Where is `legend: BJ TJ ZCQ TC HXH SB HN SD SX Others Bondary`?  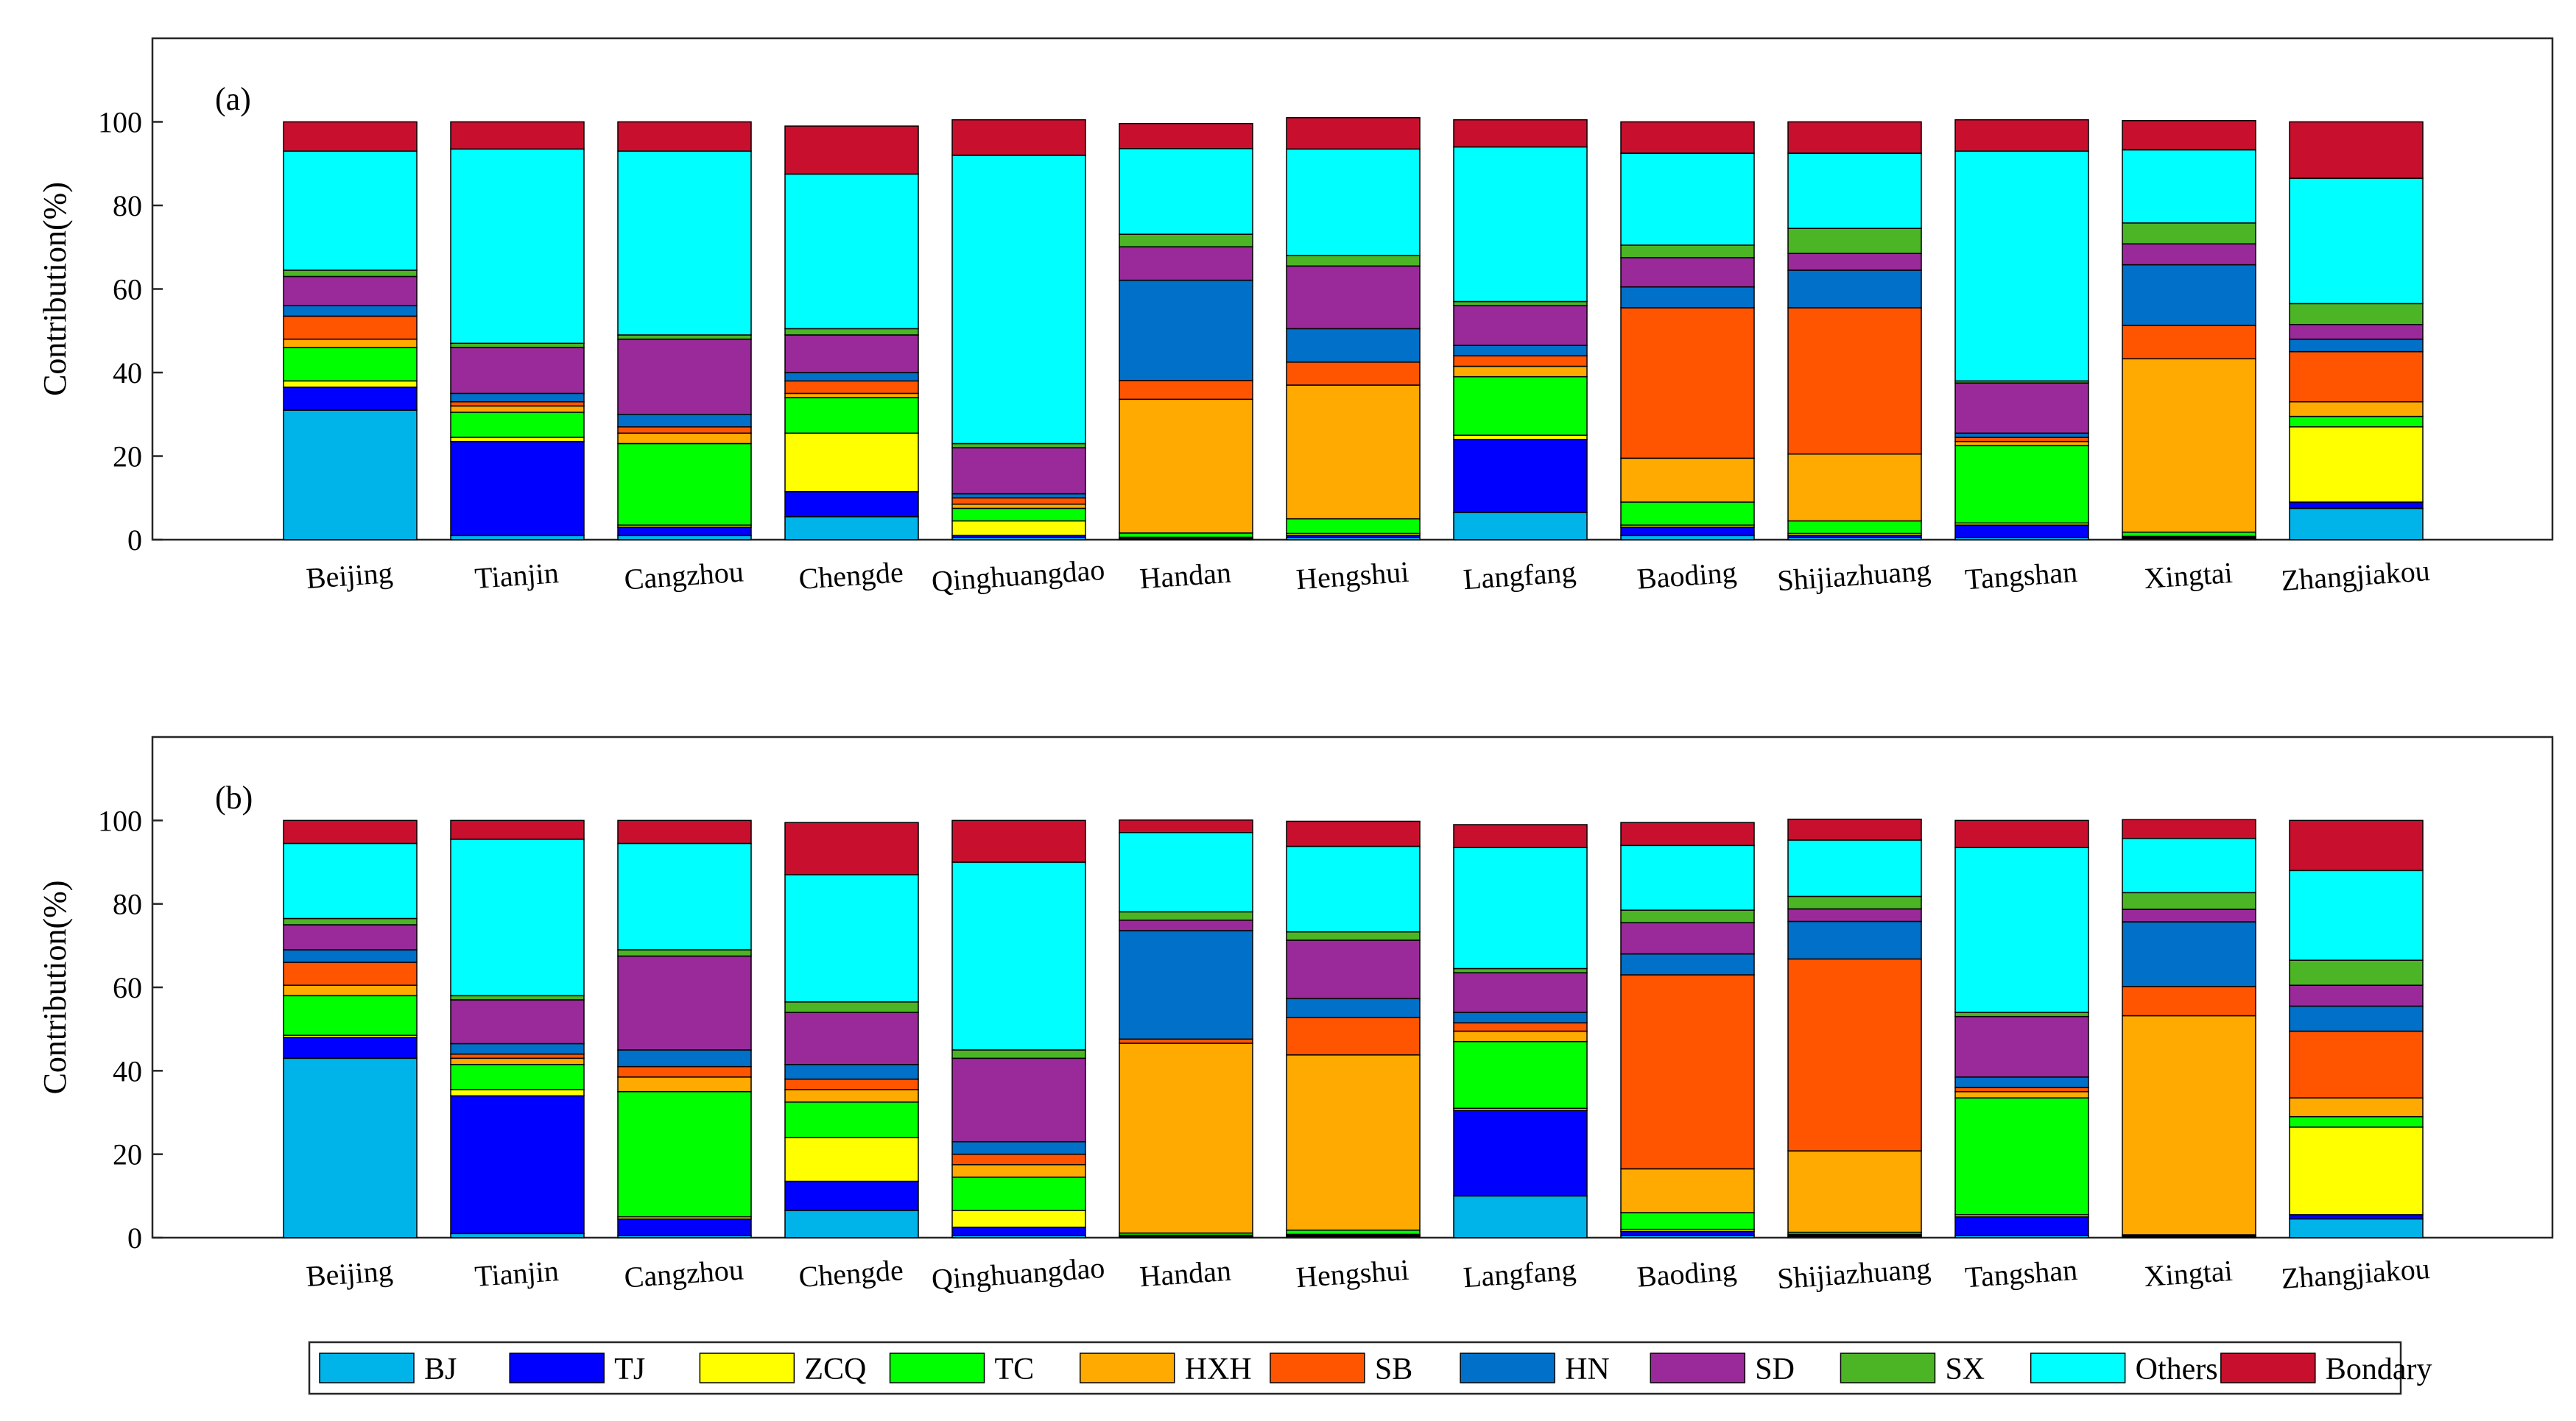
legend: BJ TJ ZCQ TC HXH SB HN SD SX Others Bondary is located at coordinates (1370, 1368).